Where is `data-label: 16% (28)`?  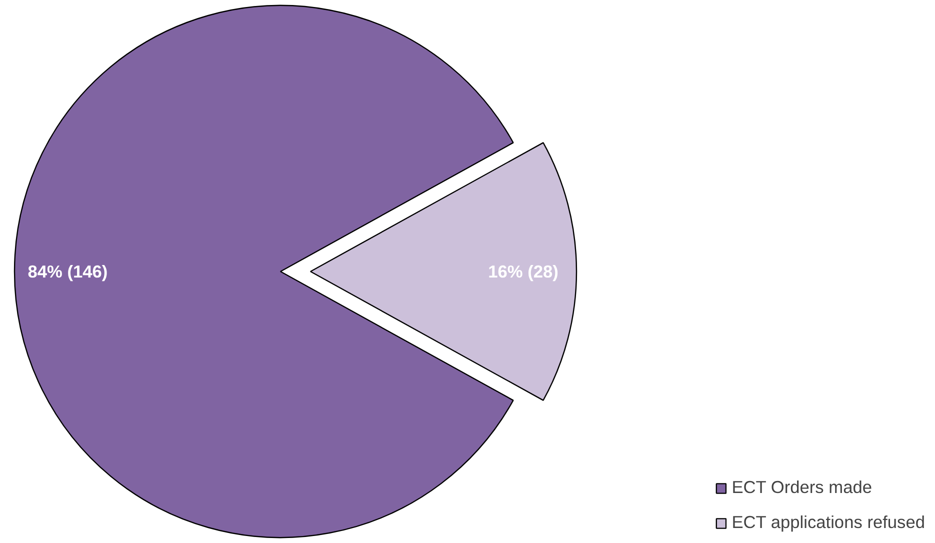 data-label: 16% (28) is located at coordinates (523, 272).